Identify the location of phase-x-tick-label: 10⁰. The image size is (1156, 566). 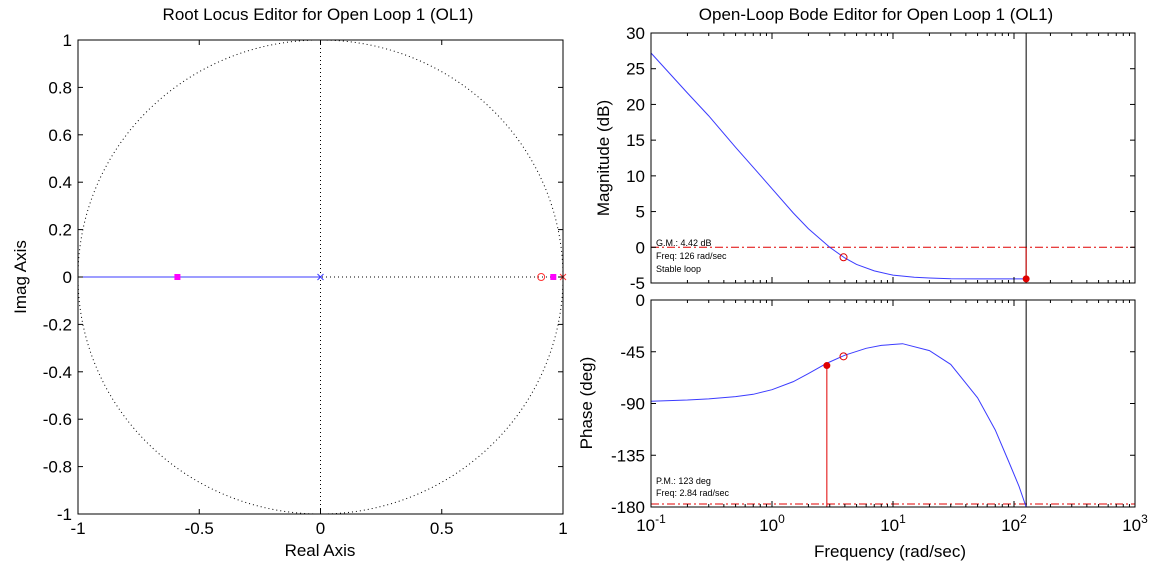
(772, 523).